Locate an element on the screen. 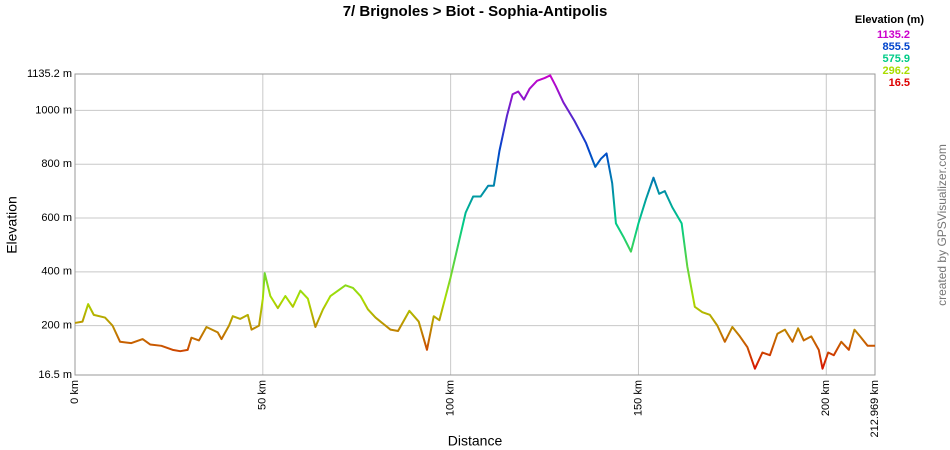  legend-title: Elevation (m) is located at coordinates (889, 20).